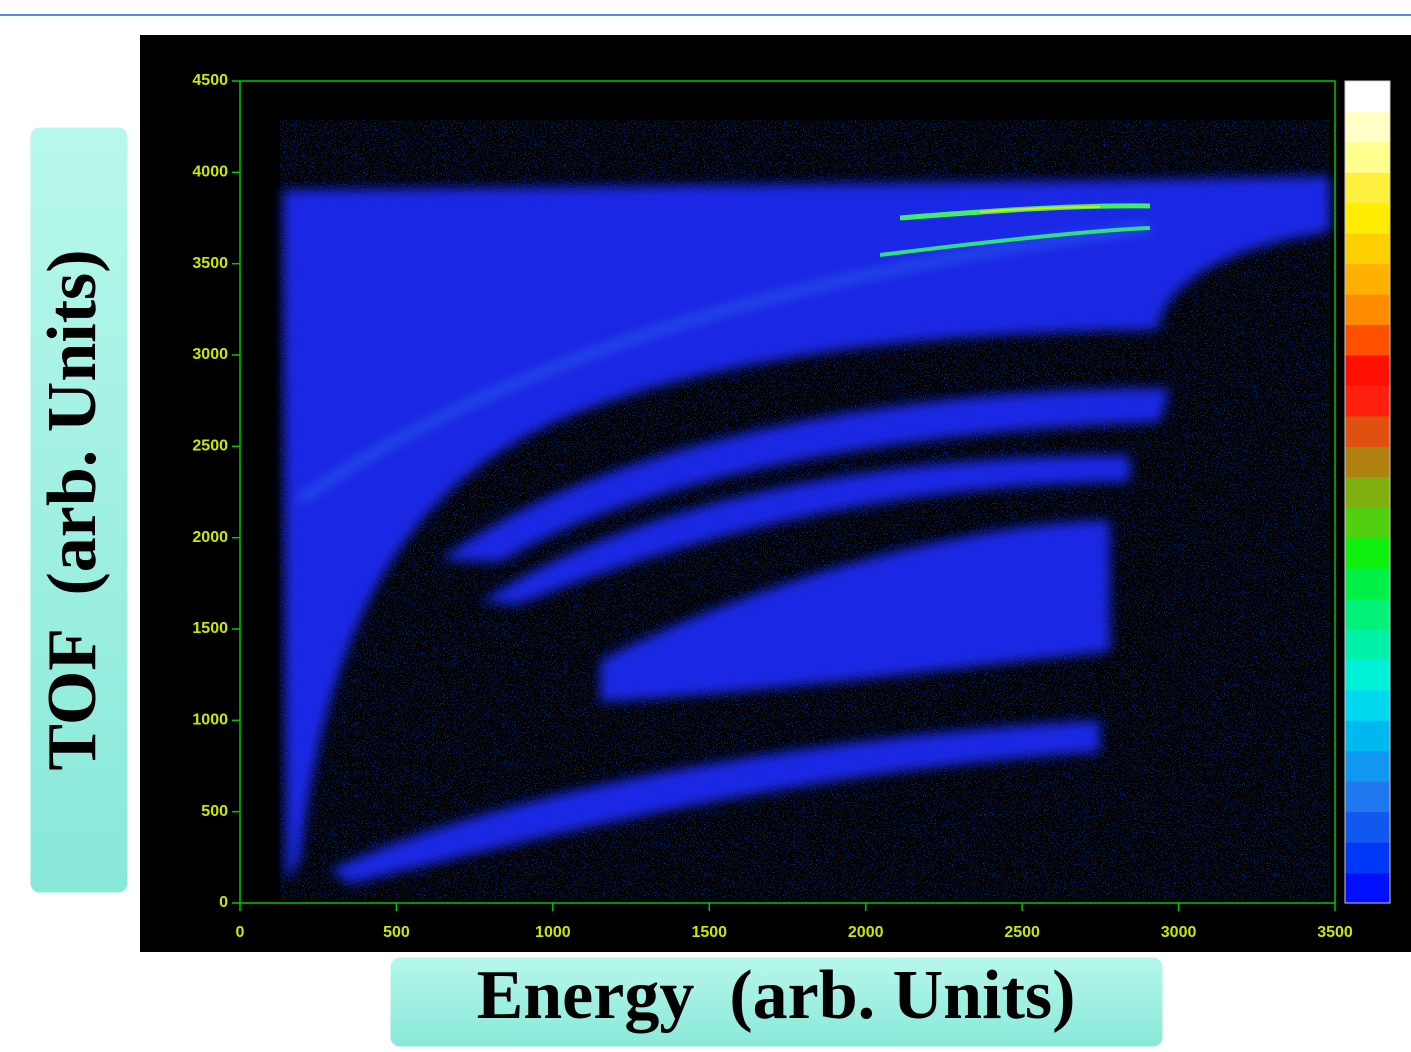  Describe the element at coordinates (223, 902) in the screenshot. I see `y-tick-label: 0` at that location.